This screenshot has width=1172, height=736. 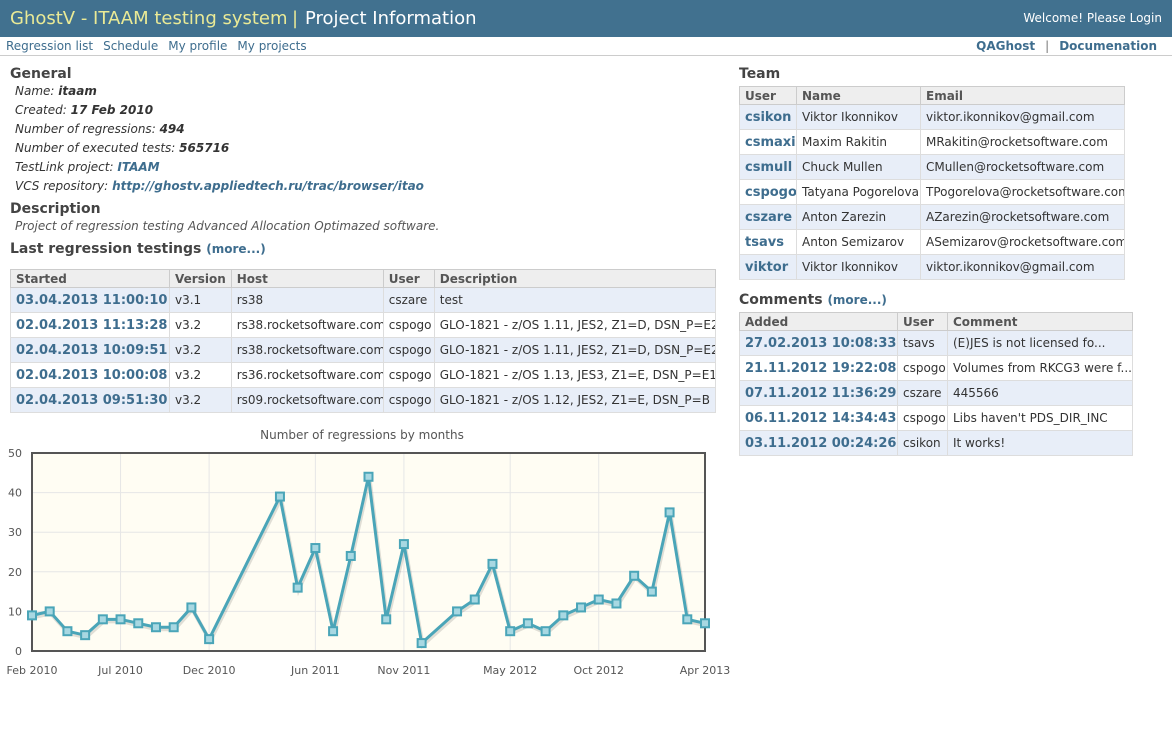 What do you see at coordinates (821, 393) in the screenshot?
I see `cell-text: 07.11.2012 11:36:29` at bounding box center [821, 393].